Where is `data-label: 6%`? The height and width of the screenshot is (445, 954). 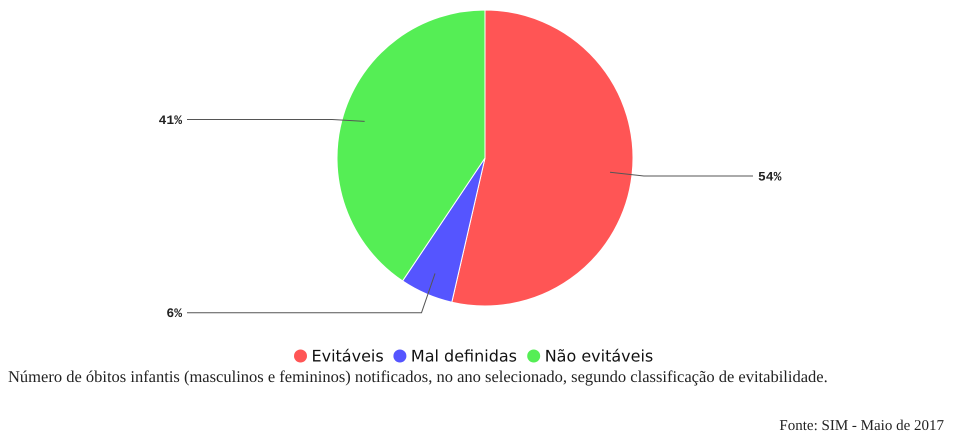 data-label: 6% is located at coordinates (174, 314).